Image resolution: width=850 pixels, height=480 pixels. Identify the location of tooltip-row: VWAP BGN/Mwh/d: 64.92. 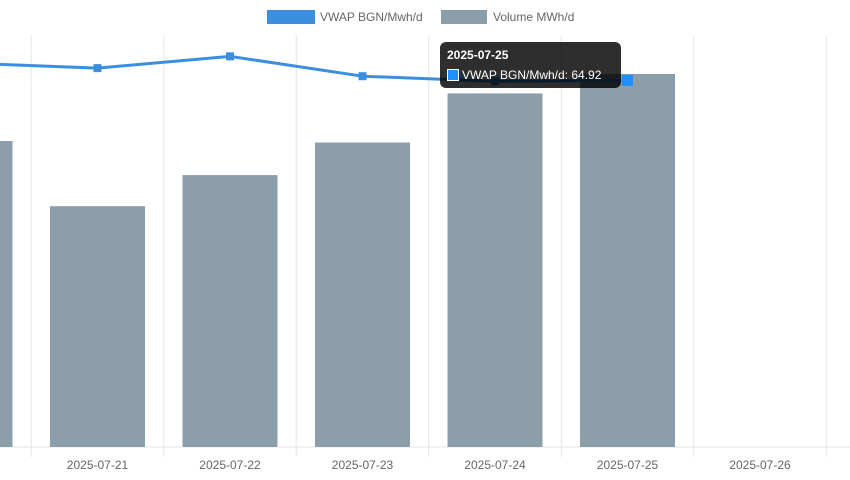
(530, 75).